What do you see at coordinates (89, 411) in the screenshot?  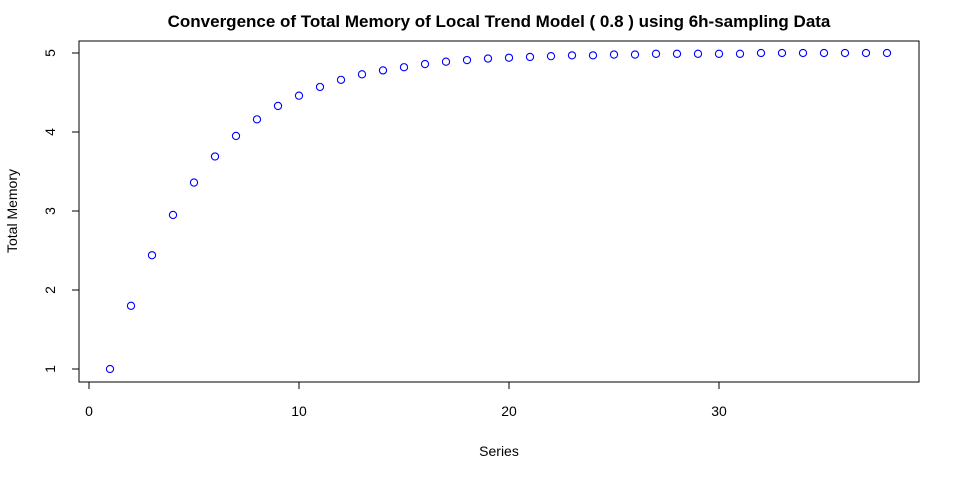 I see `x-tick-label: 0` at bounding box center [89, 411].